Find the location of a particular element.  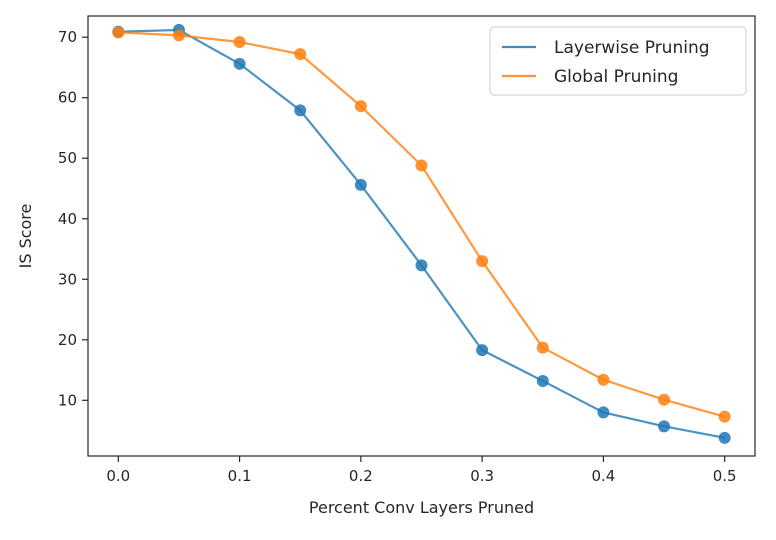

x-tick-label: 0.2 is located at coordinates (361, 476).